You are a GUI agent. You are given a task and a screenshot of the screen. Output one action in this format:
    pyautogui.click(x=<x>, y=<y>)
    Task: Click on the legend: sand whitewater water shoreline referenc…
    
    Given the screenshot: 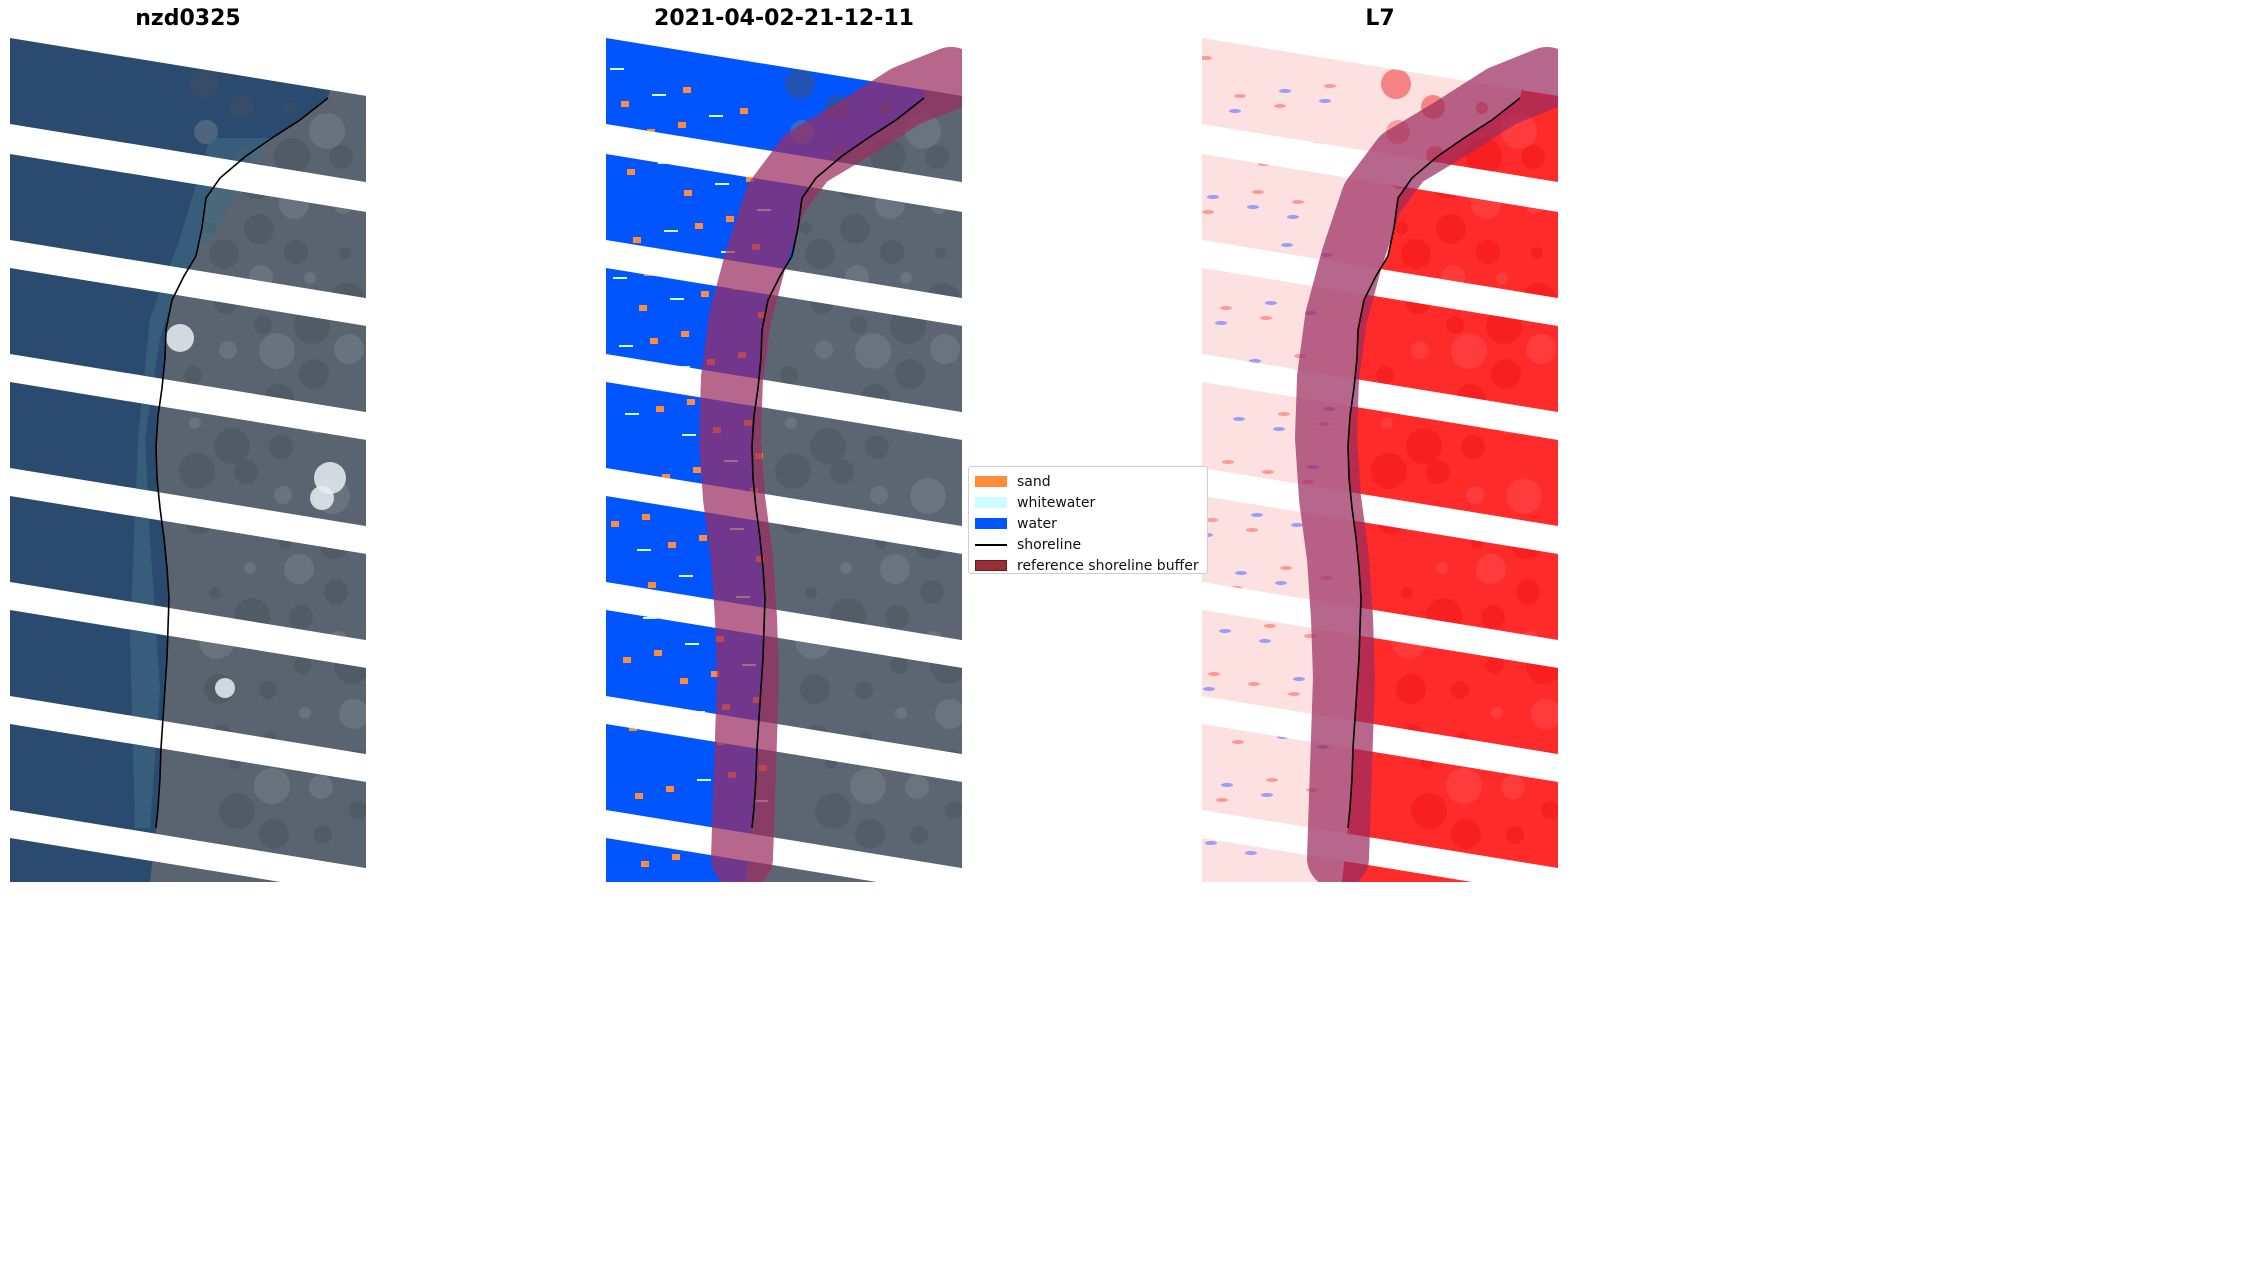 What is the action you would take?
    pyautogui.click(x=1088, y=520)
    